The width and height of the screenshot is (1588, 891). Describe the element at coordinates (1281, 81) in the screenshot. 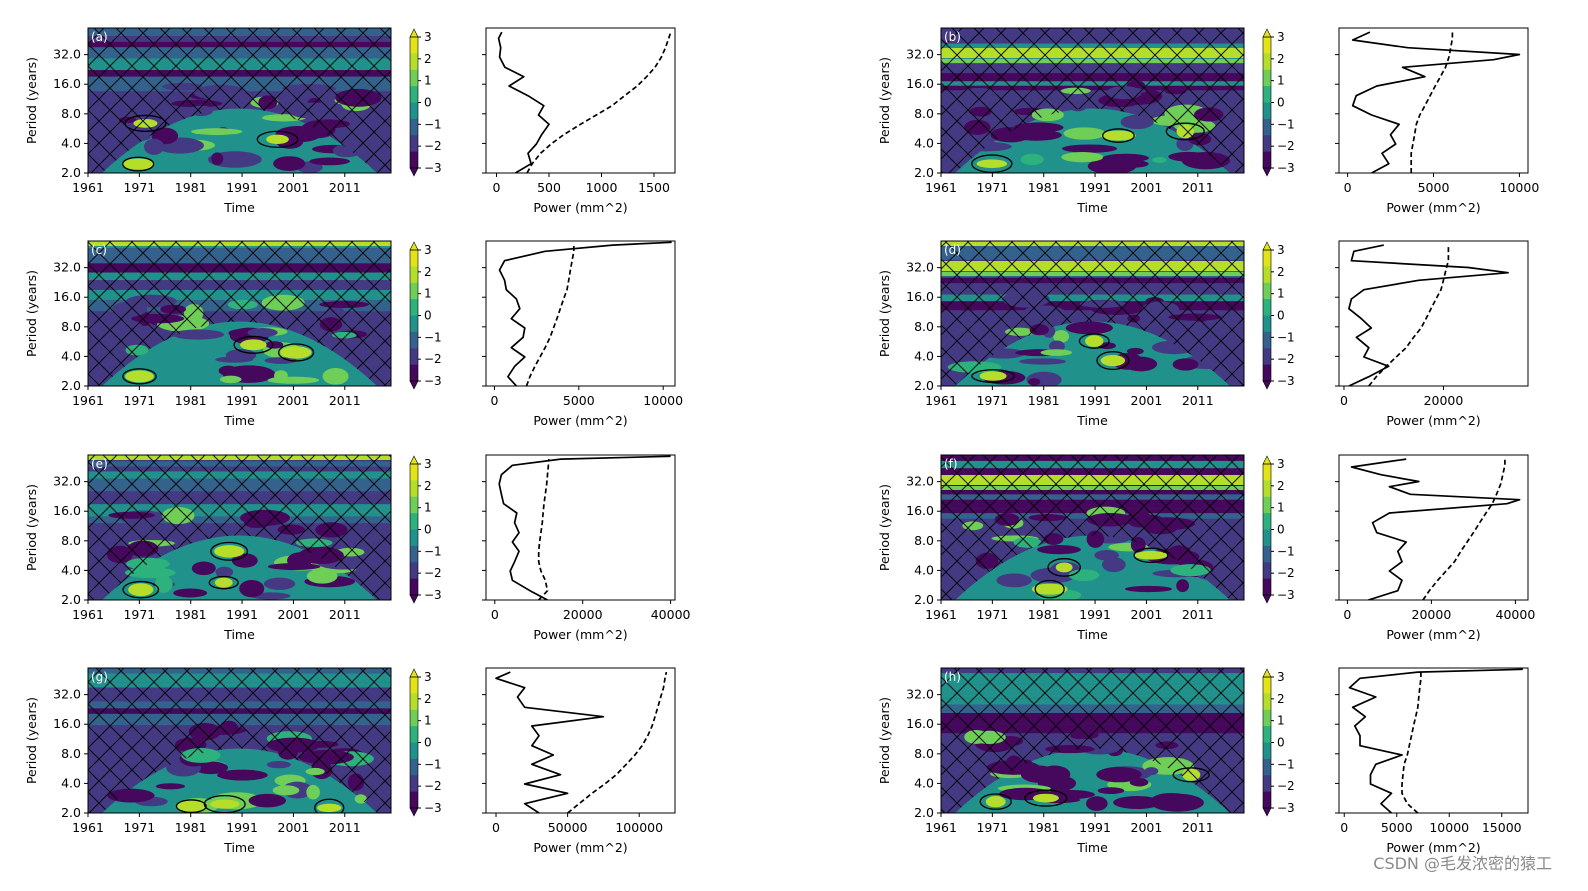

I see `colorbar-tick-label: 1` at that location.